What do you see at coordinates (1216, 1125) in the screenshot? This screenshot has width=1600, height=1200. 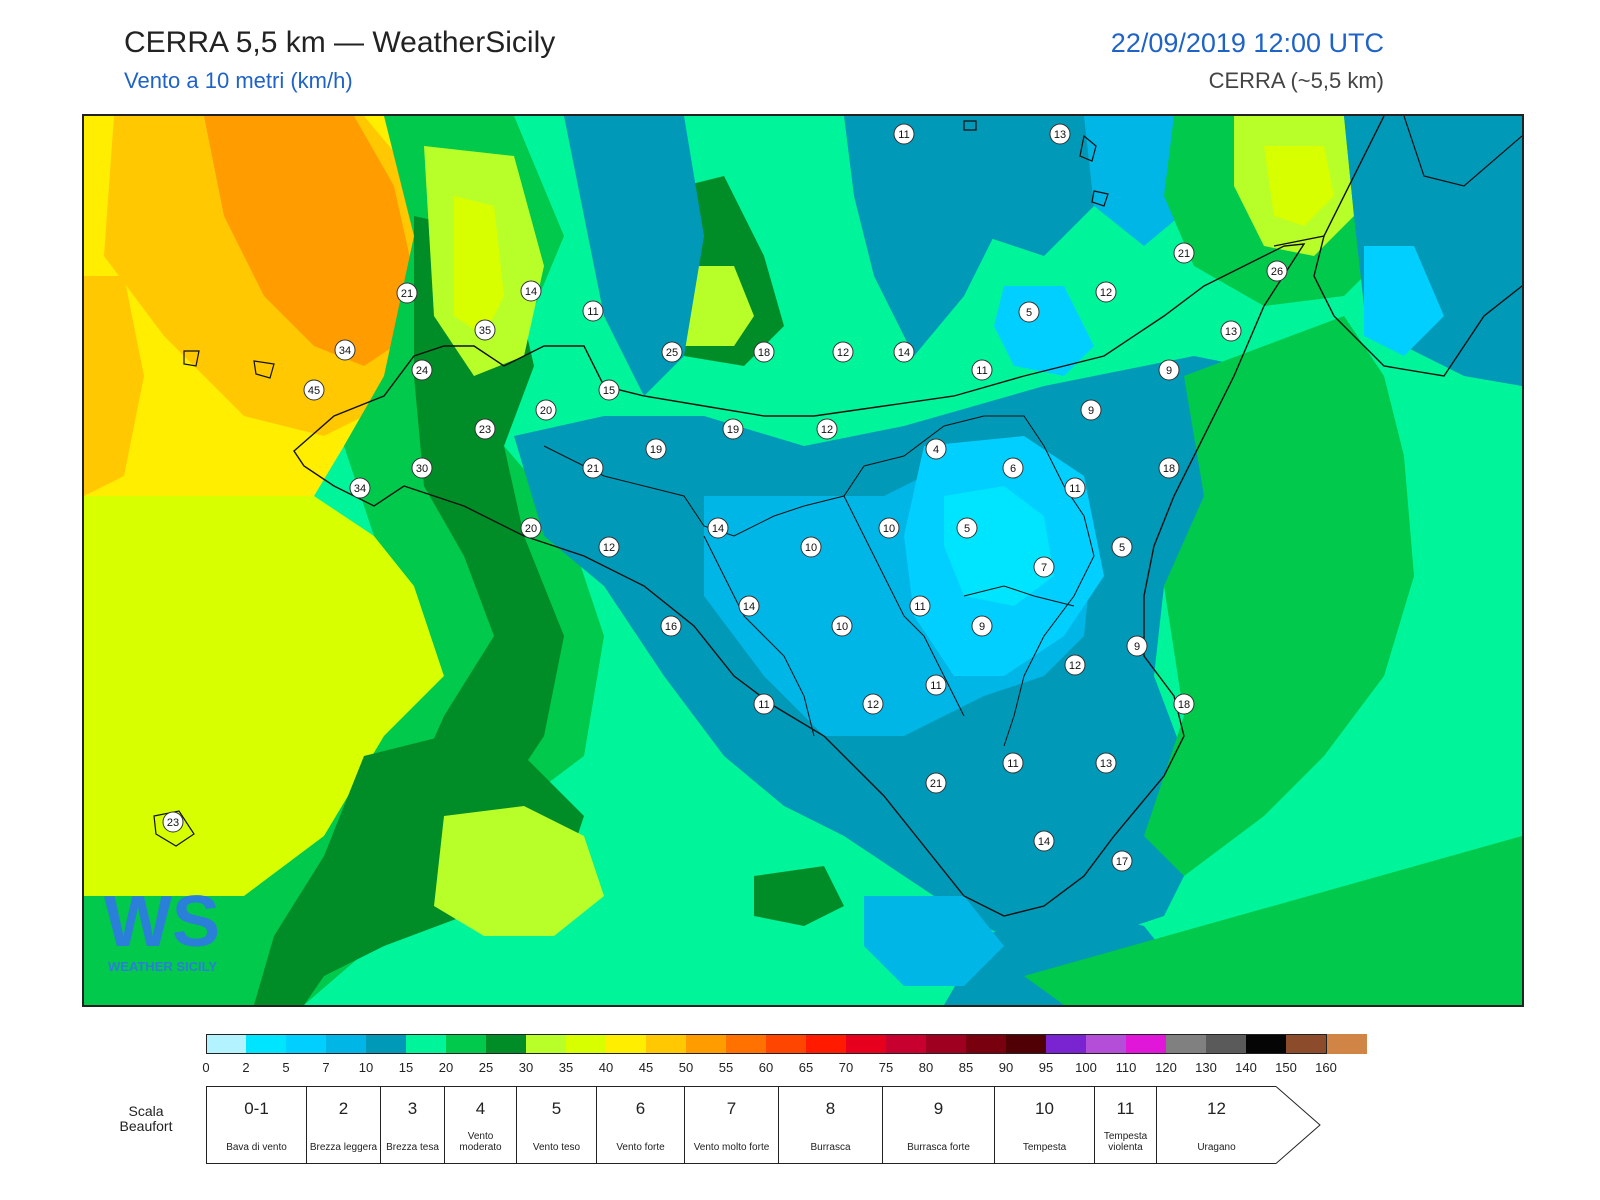 I see `beaufort-cell: 12 Uragano` at bounding box center [1216, 1125].